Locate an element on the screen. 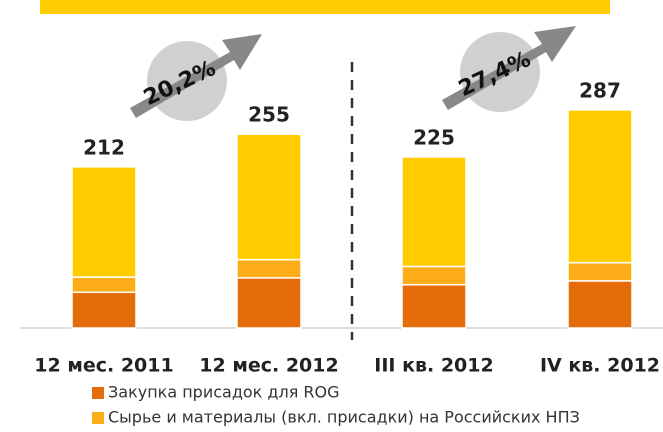 This screenshot has width=663, height=432. growth-badge: 27,4% is located at coordinates (509, 69).